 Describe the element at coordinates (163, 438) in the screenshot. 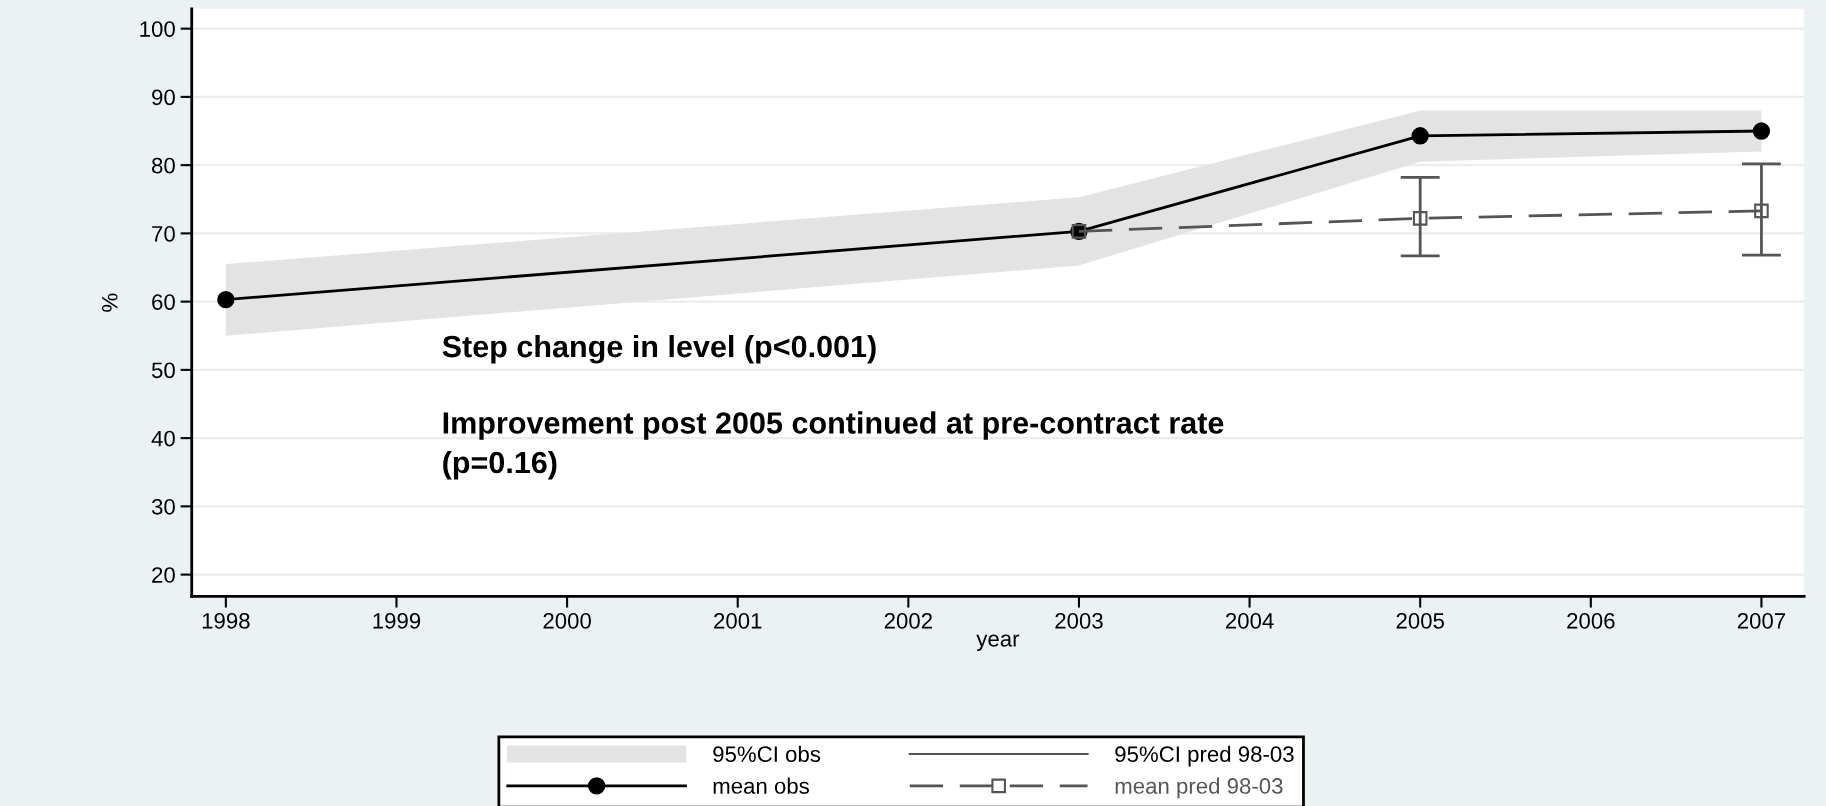

I see `y-tick-label: 40` at that location.